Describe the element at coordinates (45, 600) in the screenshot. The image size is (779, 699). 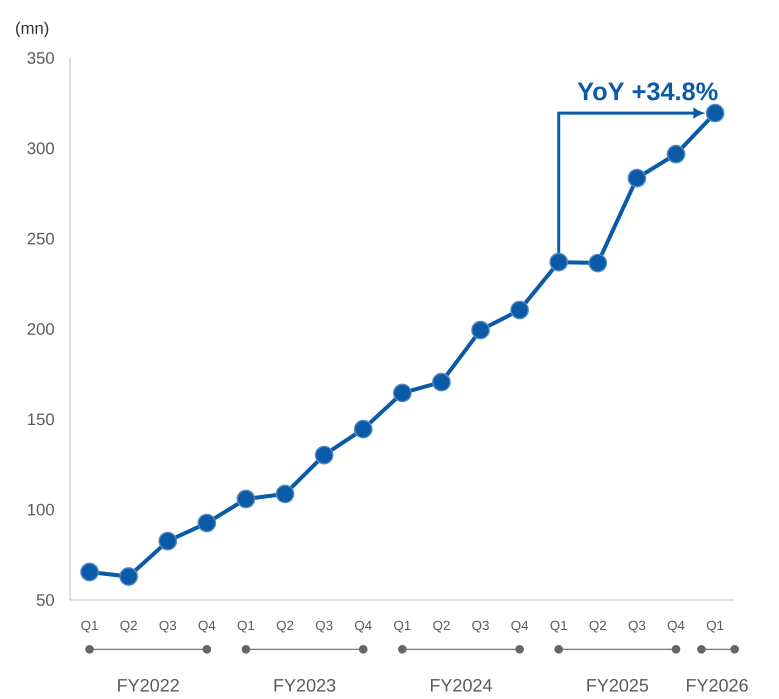
I see `y-tick-label: 50` at that location.